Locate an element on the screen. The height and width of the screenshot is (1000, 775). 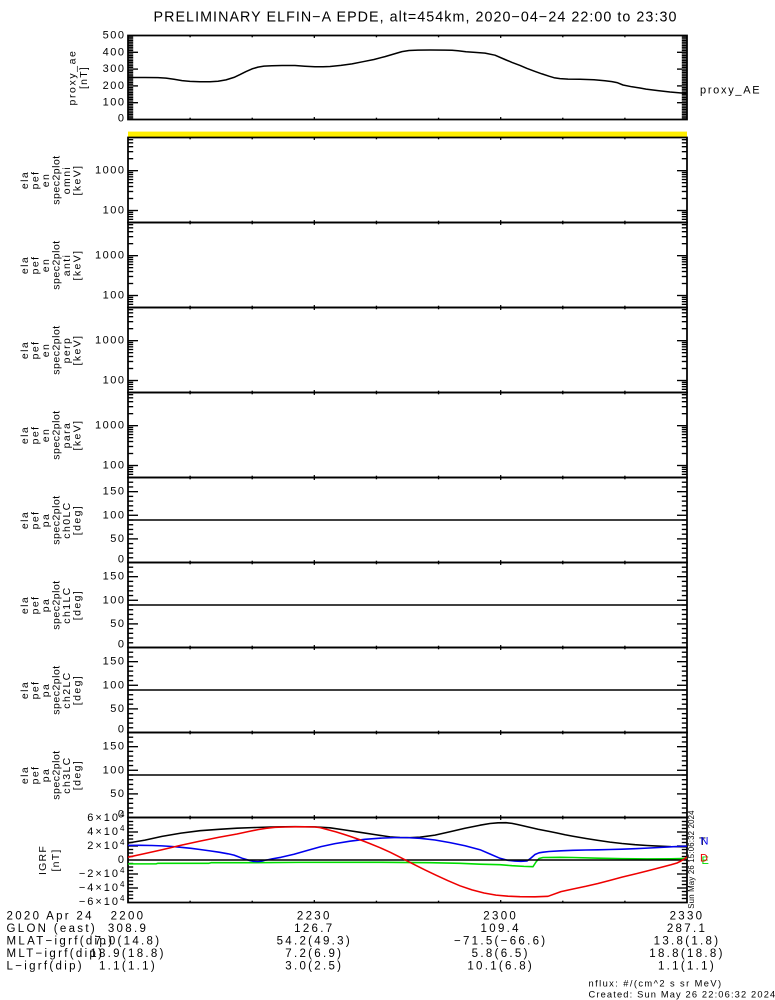
svg-text: −4×104 is located at coordinates (103, 887).